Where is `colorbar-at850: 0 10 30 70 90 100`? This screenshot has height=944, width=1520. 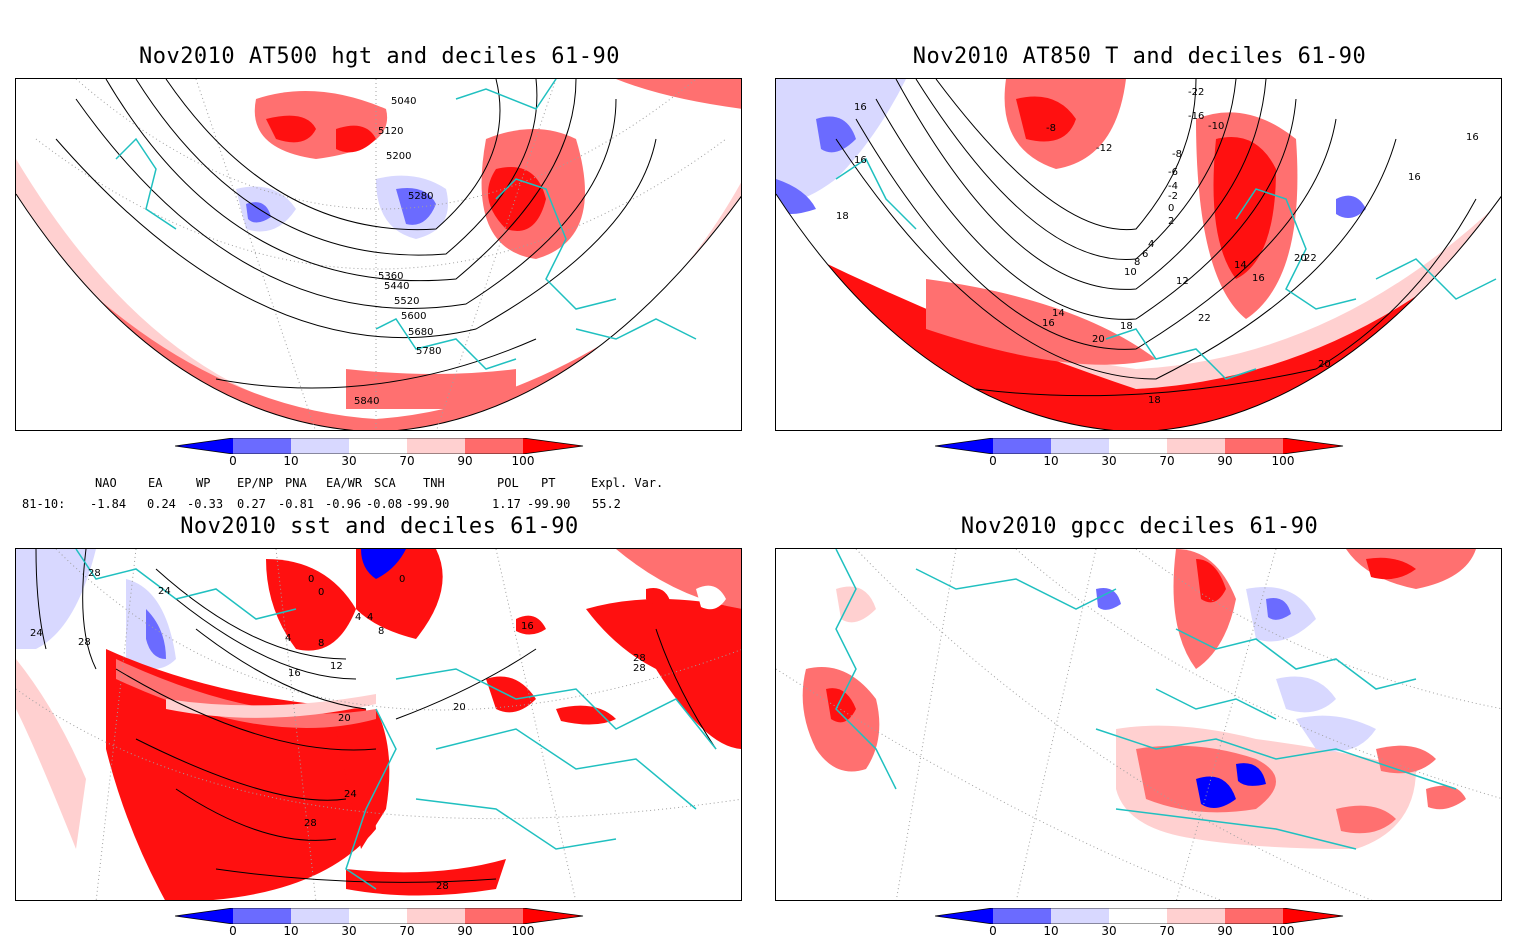 colorbar-at850: 0 10 30 70 90 100 is located at coordinates (1144, 455).